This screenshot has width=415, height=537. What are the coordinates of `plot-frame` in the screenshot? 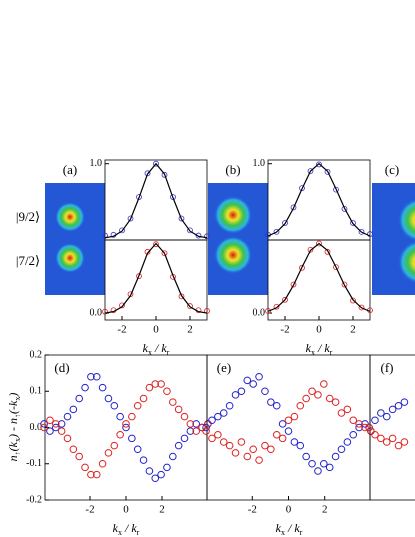 It's located at (156, 200).